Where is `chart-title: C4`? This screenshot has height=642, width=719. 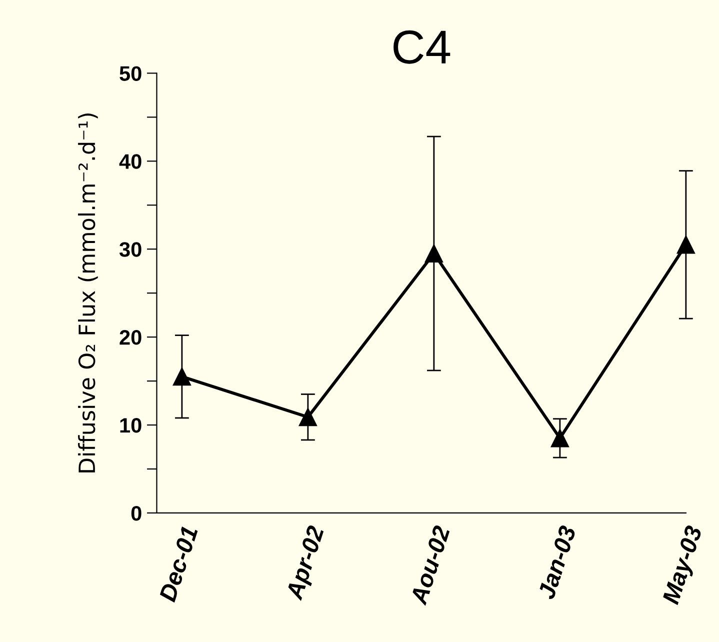
chart-title: C4 is located at coordinates (422, 47).